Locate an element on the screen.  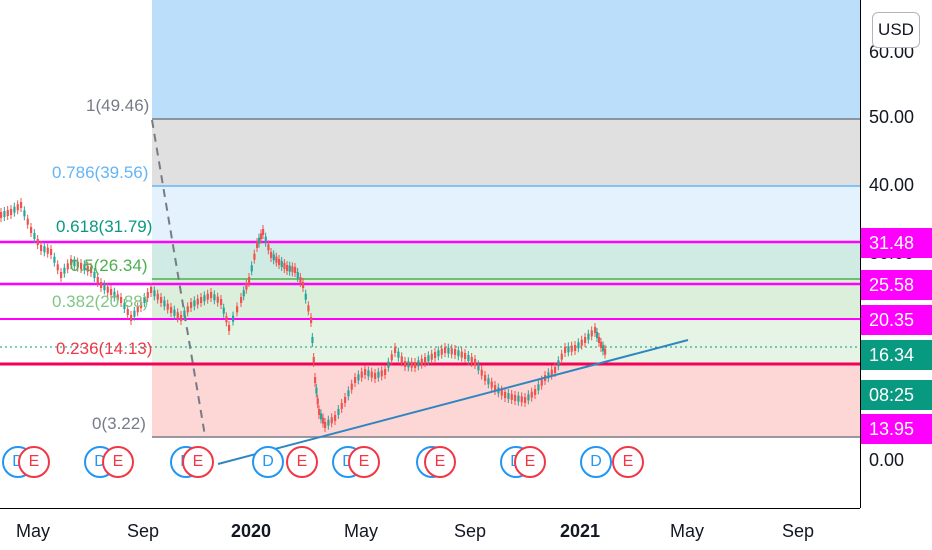
fib-label-0382: 0.382(20.88) is located at coordinates (100, 301).